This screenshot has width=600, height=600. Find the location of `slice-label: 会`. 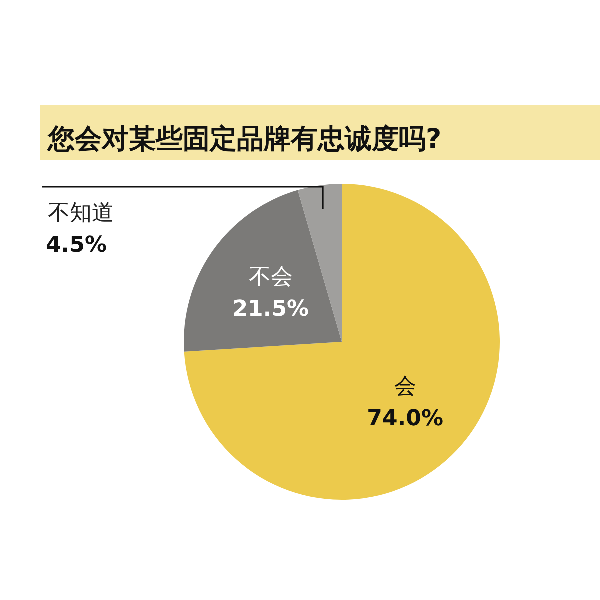

slice-label: 会 is located at coordinates (405, 387).